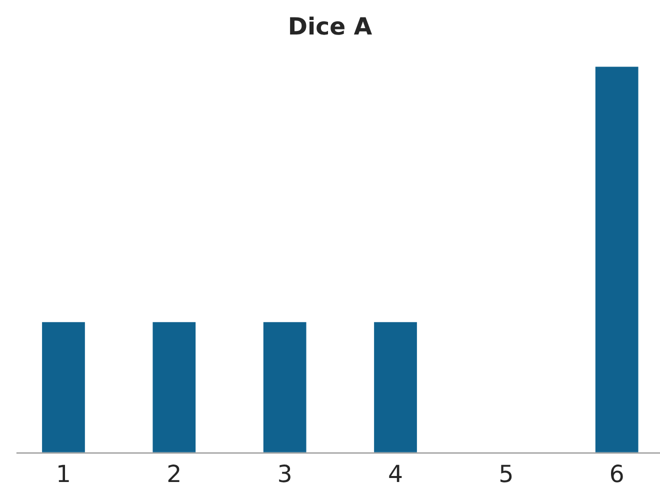  What do you see at coordinates (174, 473) in the screenshot?
I see `x-tick-label: 2` at bounding box center [174, 473].